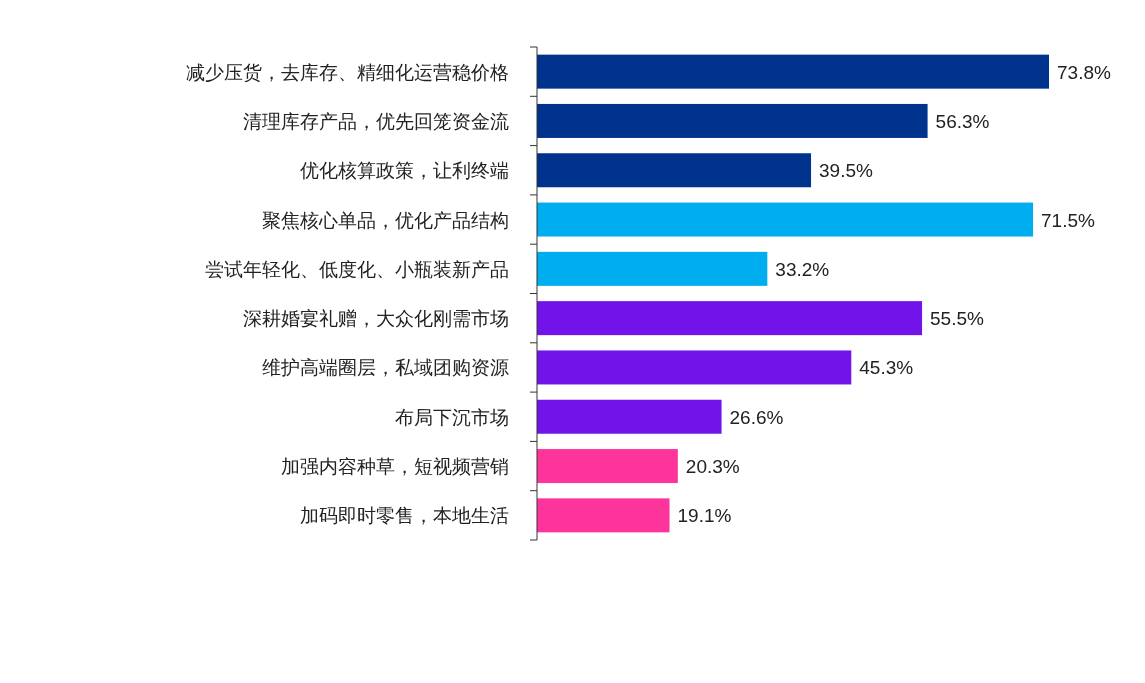 This screenshot has height=683, width=1145. Describe the element at coordinates (385, 368) in the screenshot. I see `y-tick-label: 维护高端圈层，私域团购资源` at that location.